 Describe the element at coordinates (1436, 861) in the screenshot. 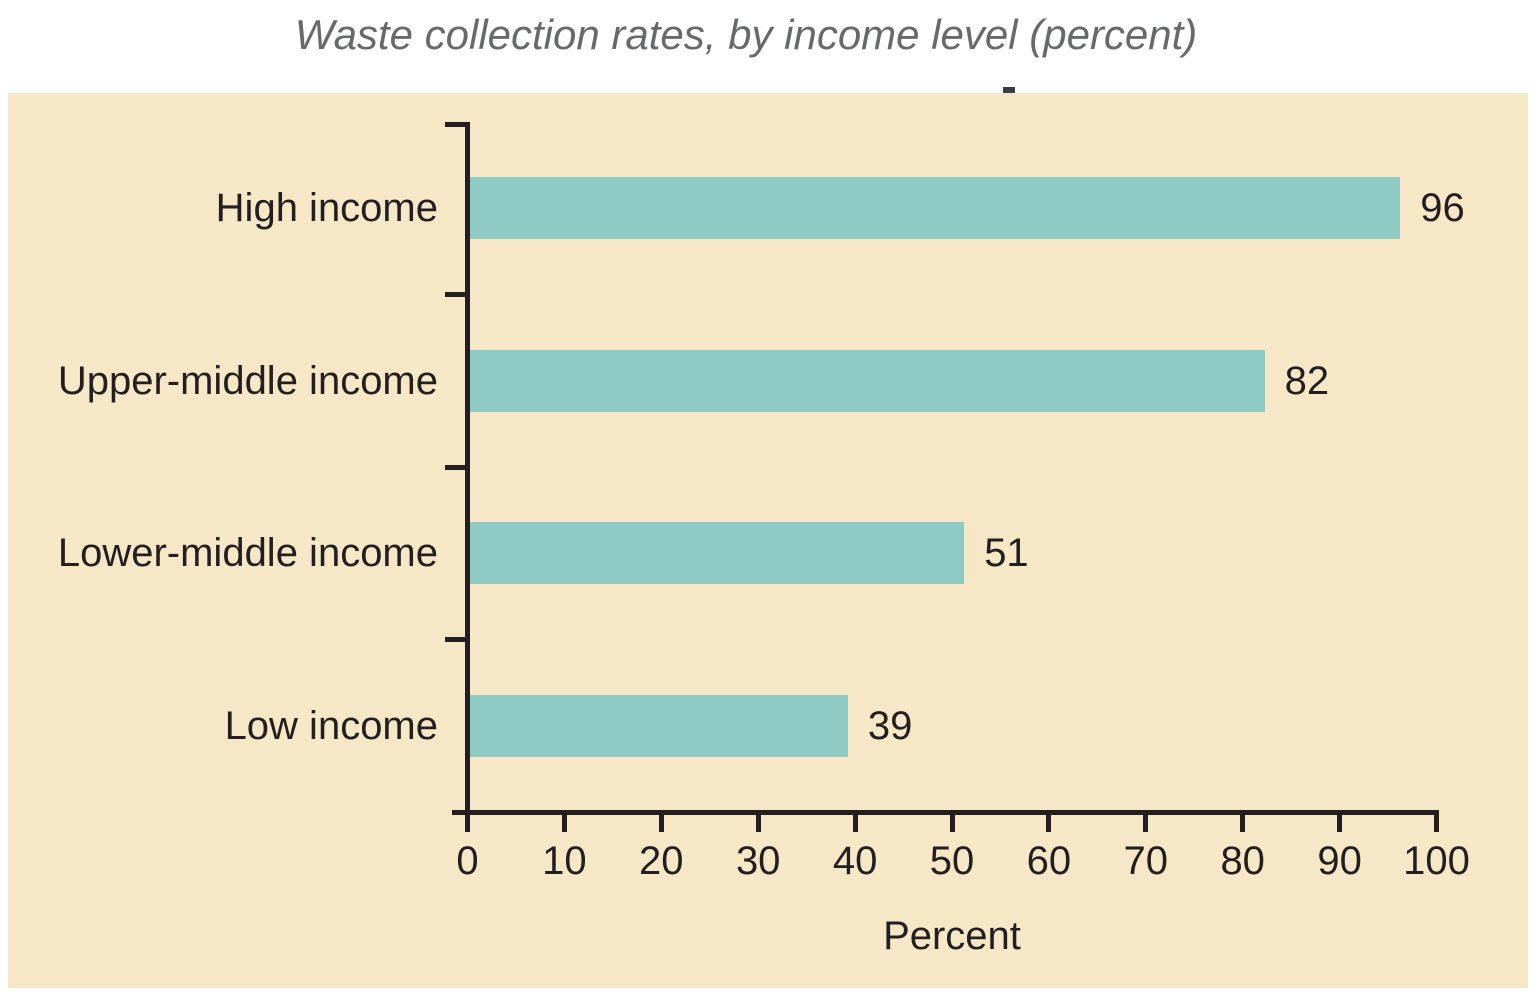

I see `x-tick-label: 100` at that location.